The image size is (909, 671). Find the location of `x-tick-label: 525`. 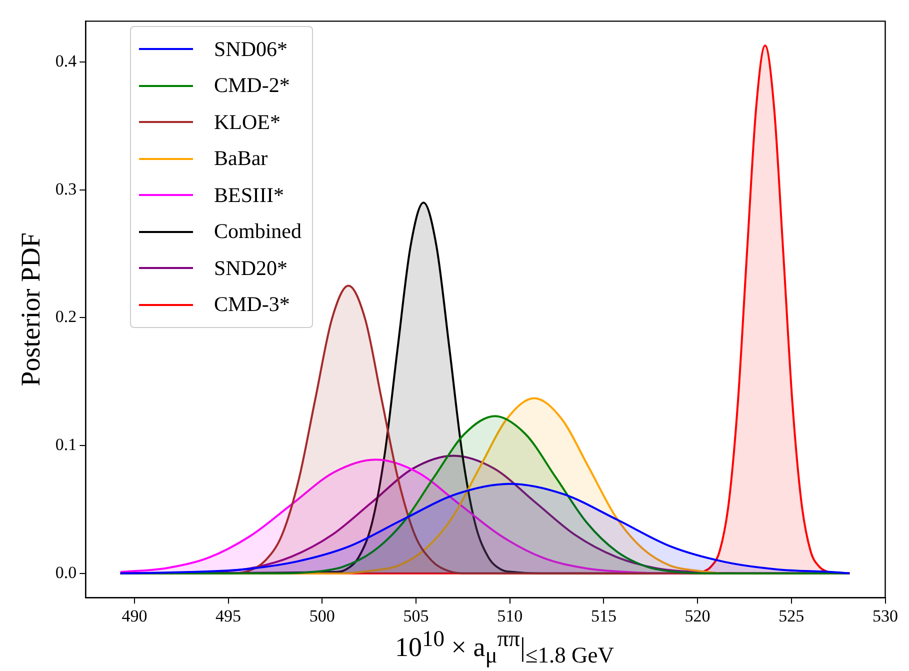

x-tick-label: 525 is located at coordinates (791, 616).